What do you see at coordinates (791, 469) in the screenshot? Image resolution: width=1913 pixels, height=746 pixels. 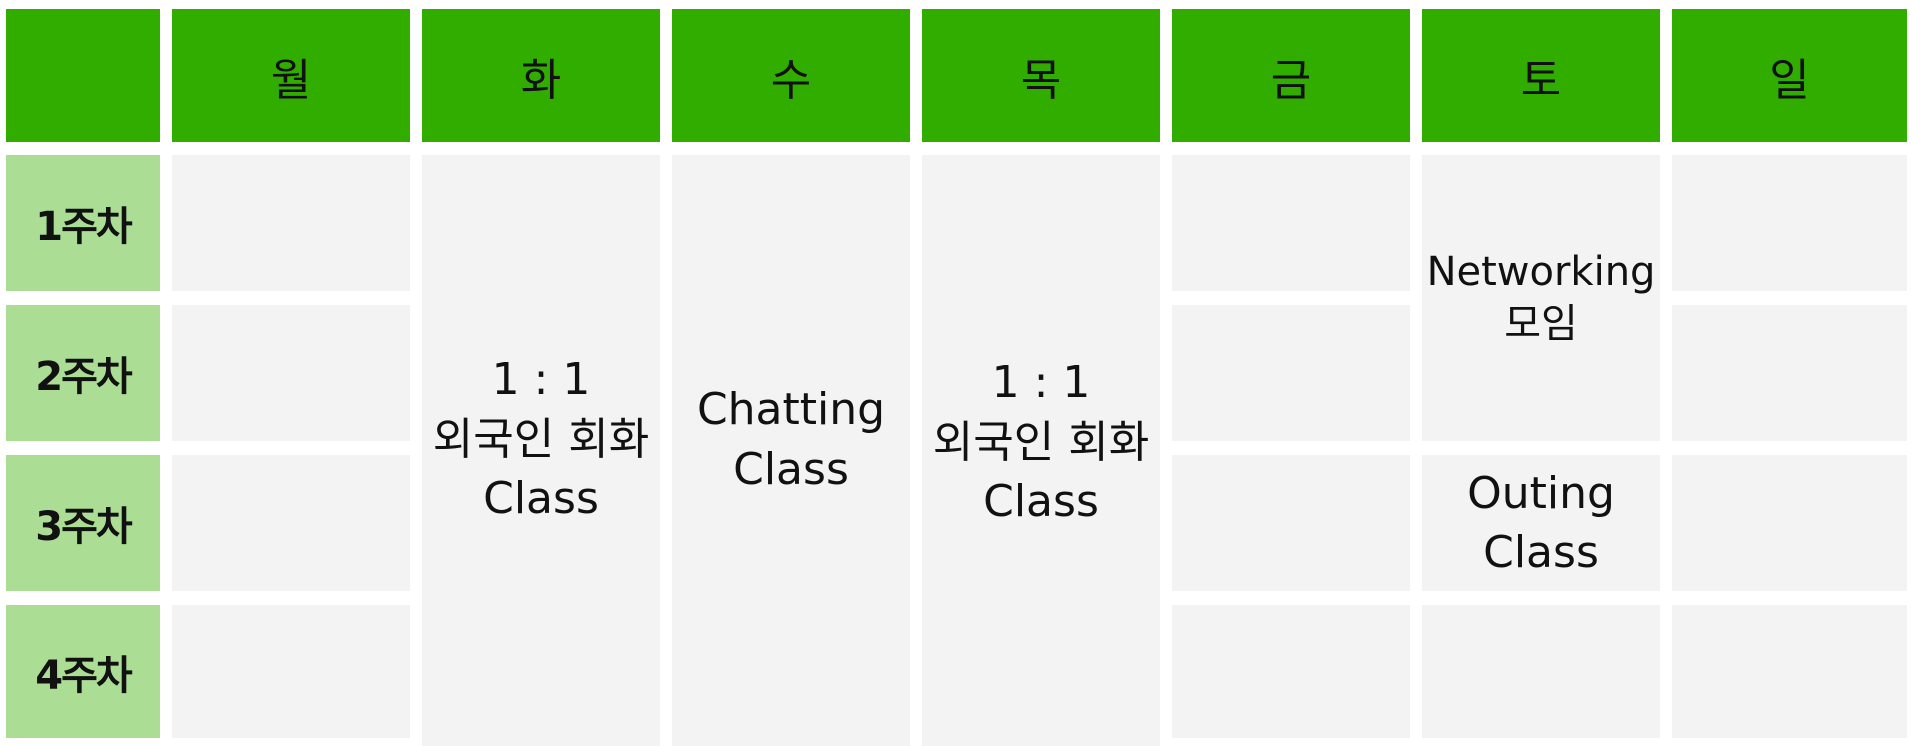 I see `wed-event-line2: Class` at bounding box center [791, 469].